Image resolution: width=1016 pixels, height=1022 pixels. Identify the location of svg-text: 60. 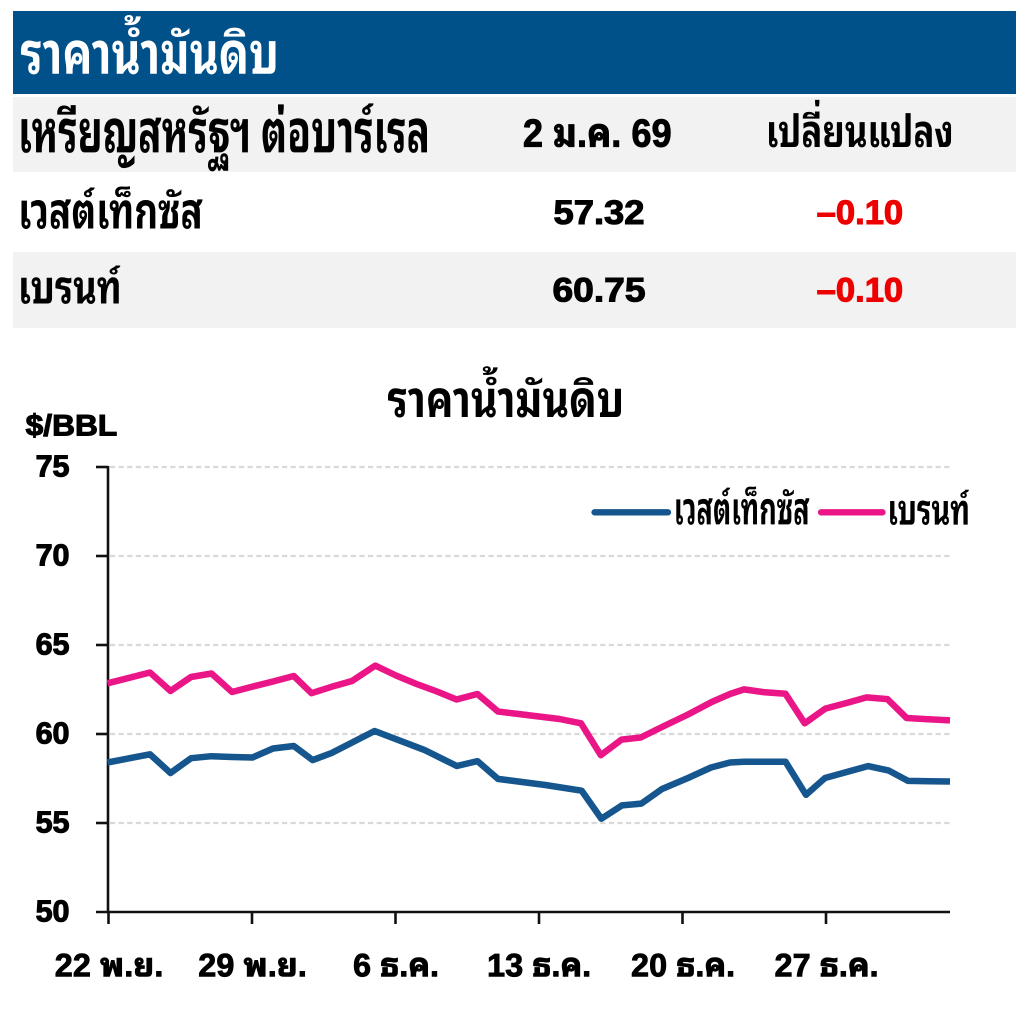
(53, 733).